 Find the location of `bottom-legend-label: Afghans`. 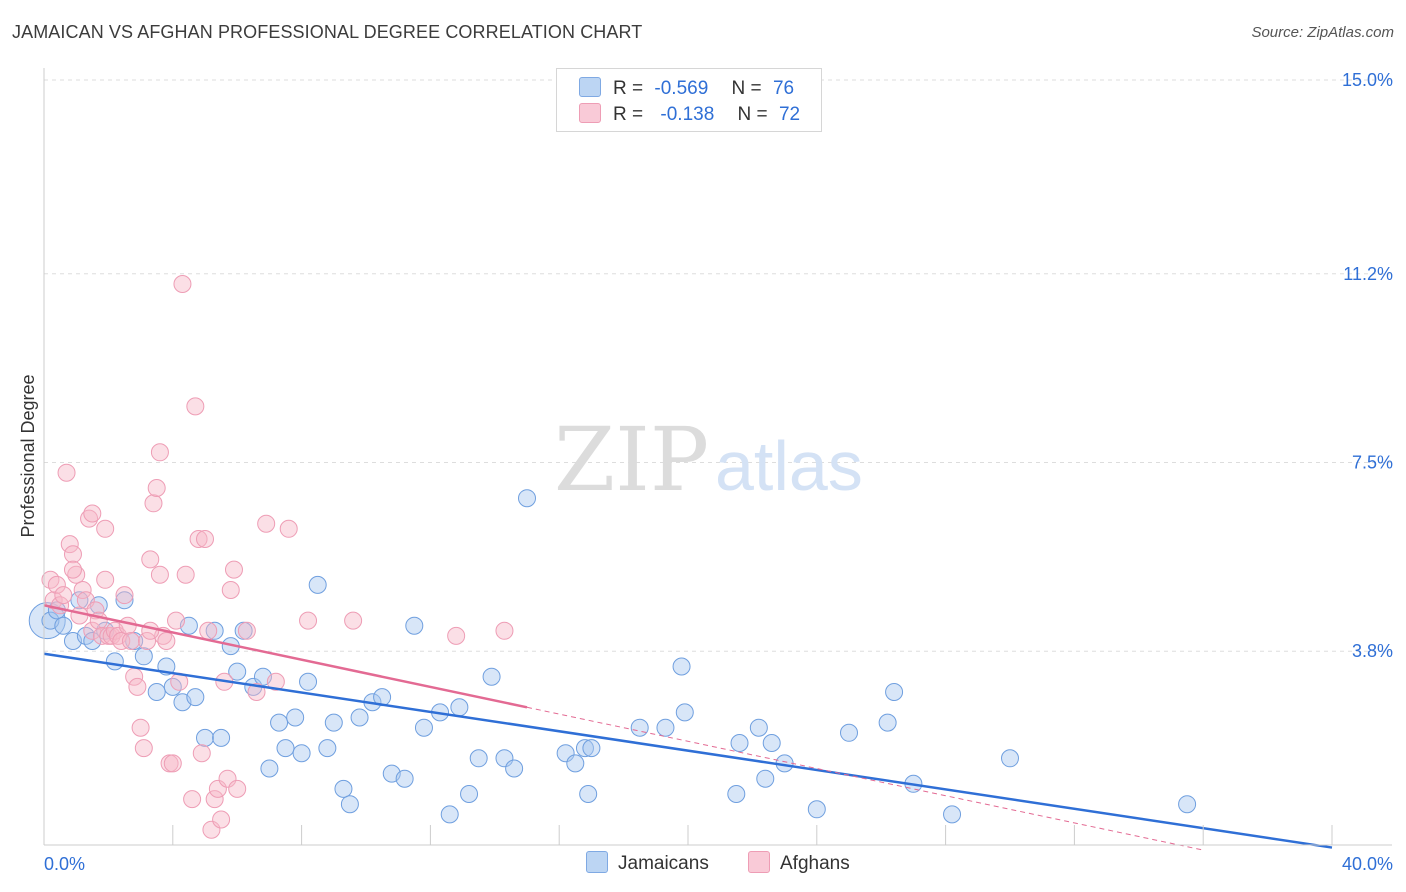

bottom-legend-label: Afghans is located at coordinates (815, 863).